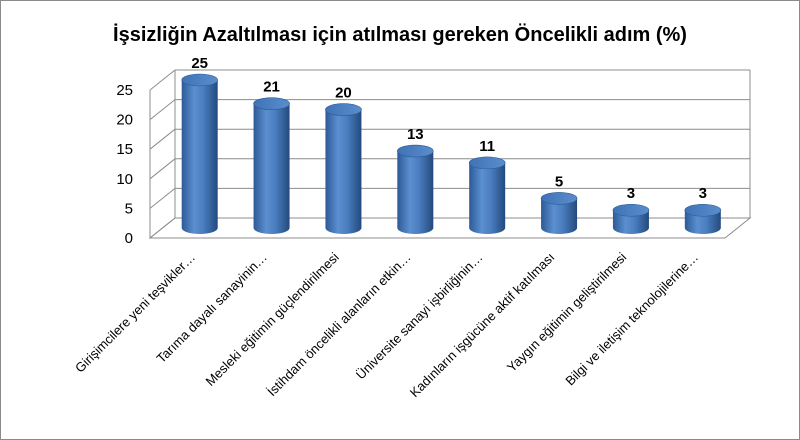  What do you see at coordinates (566, 311) in the screenshot?
I see `category-label: Yaygın eğitimin geliştirilmesi` at bounding box center [566, 311].